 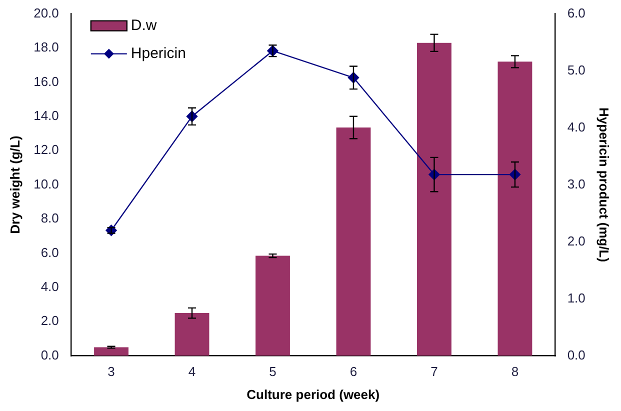 I want to click on y2-tick-label: 6.0, so click(x=576, y=12).